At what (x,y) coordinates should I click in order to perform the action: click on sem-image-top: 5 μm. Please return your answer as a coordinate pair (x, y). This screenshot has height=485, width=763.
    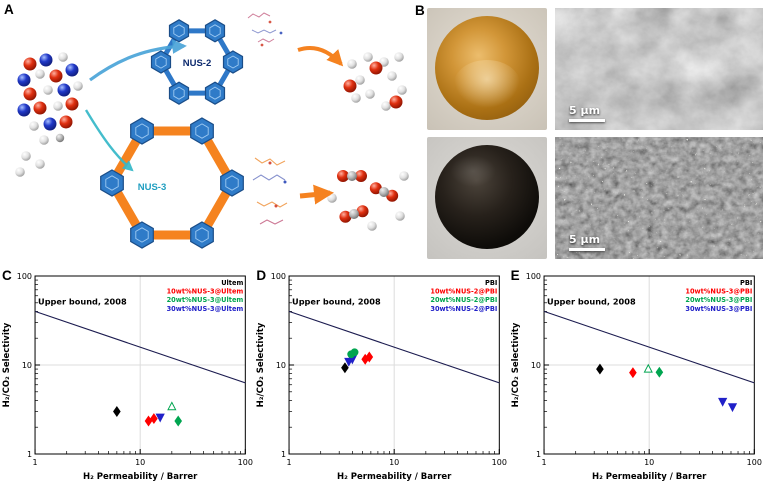
    Looking at the image, I should click on (659, 69).